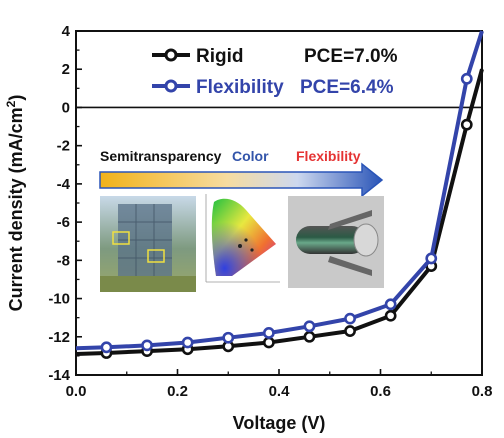 This screenshot has width=504, height=438. What do you see at coordinates (275, 72) in the screenshot?
I see `legend: Rigid Flexibility PCE=7.0% PCE=6.4%` at bounding box center [275, 72].